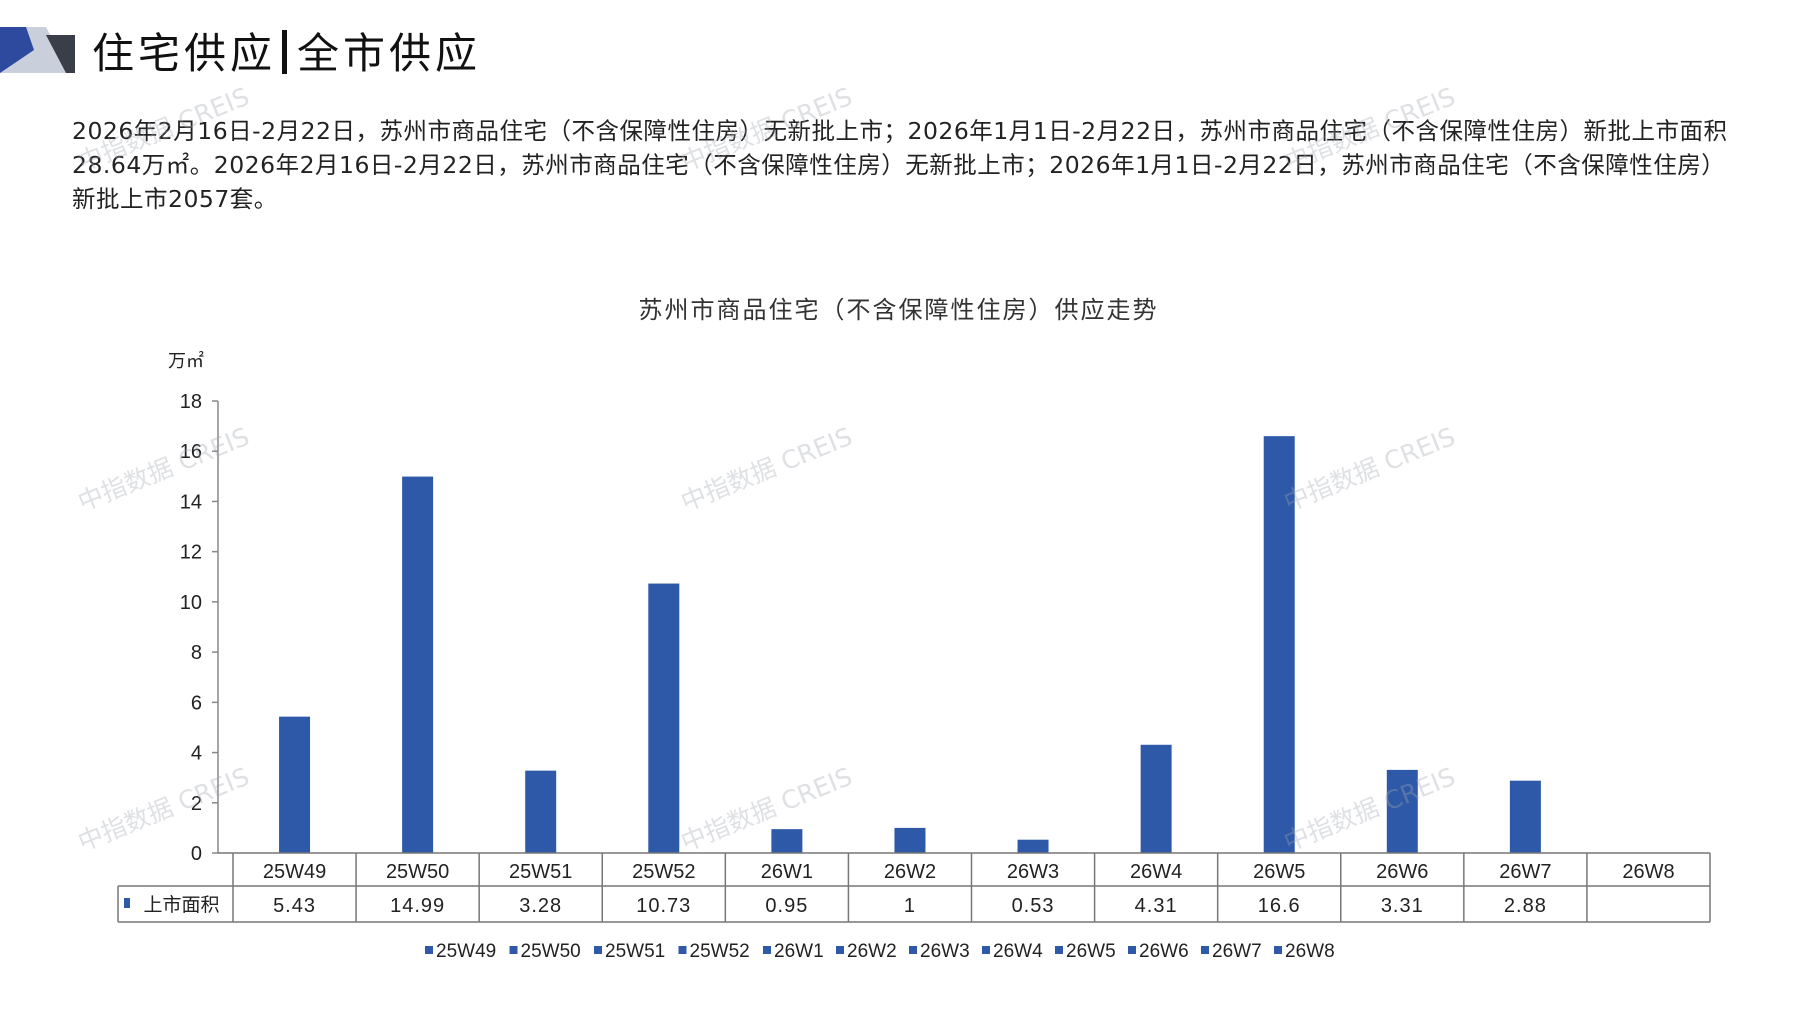 The image size is (1797, 1010). What do you see at coordinates (1525, 816) in the screenshot?
I see `bar-26W7` at bounding box center [1525, 816].